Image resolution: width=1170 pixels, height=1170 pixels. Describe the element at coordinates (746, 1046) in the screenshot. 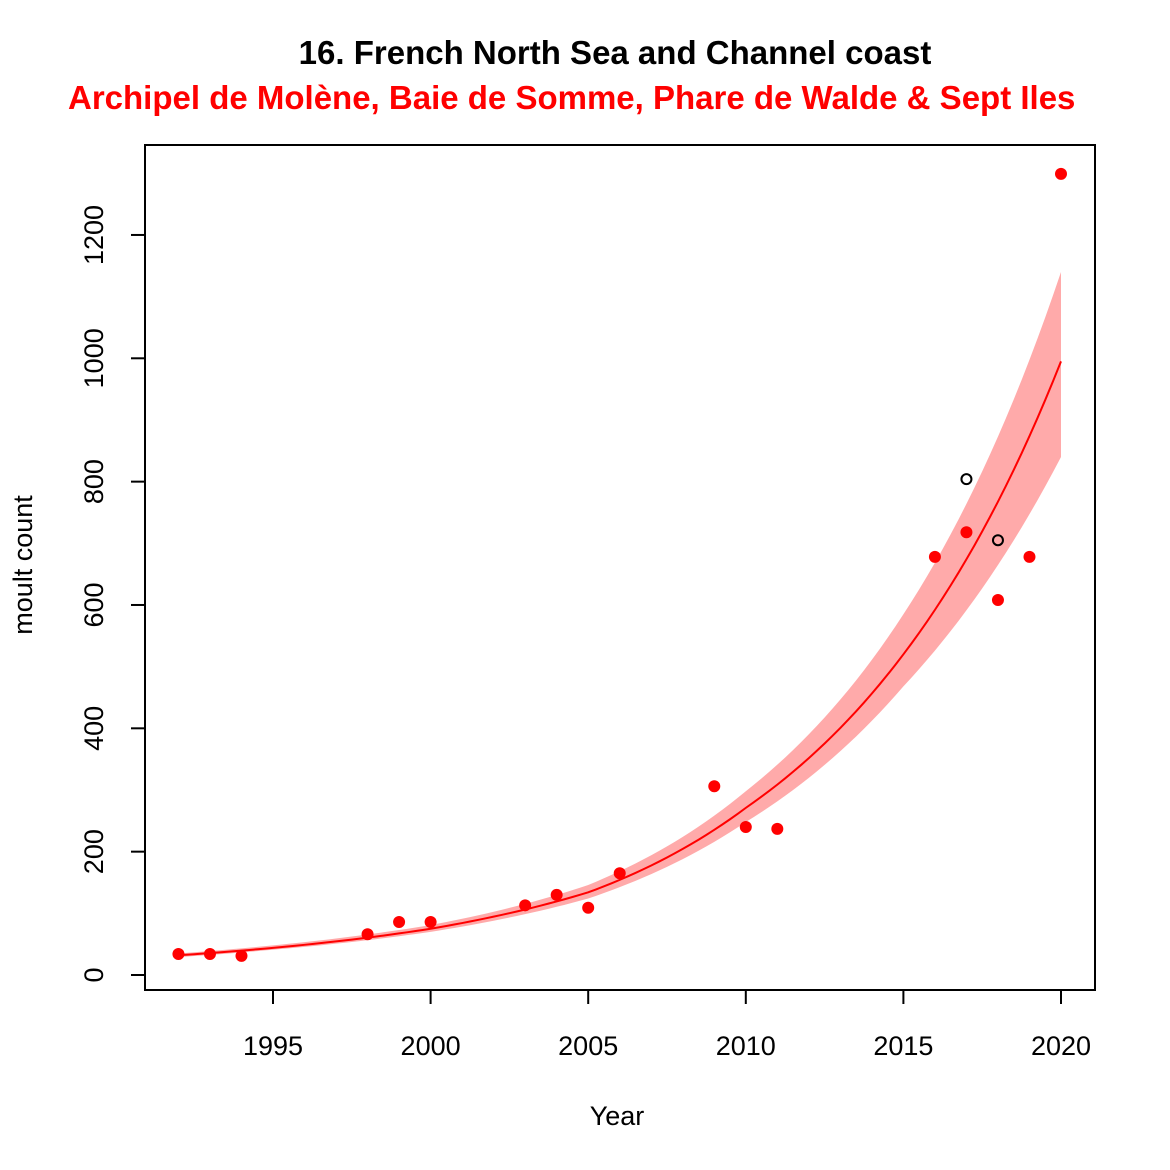

I see `x-tick-label: 2010` at that location.